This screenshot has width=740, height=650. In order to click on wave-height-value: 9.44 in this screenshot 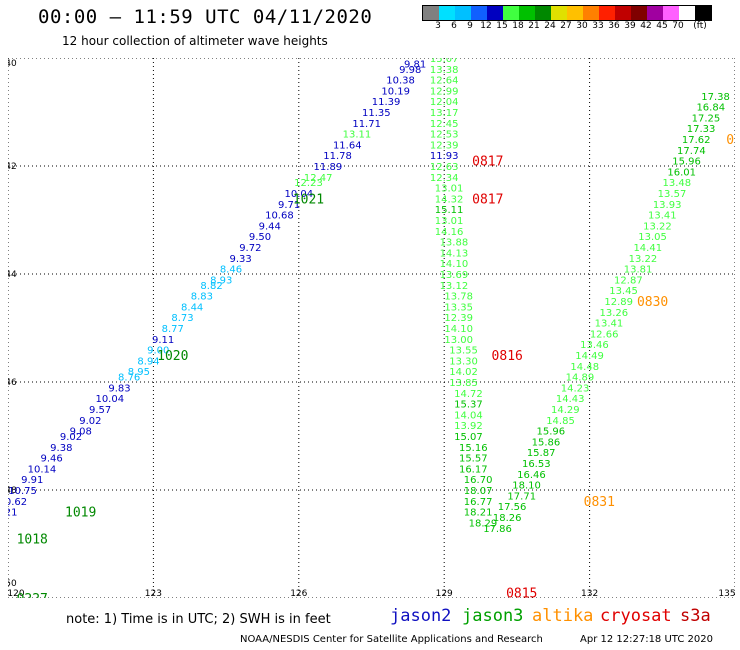, I will do `click(270, 226)`.